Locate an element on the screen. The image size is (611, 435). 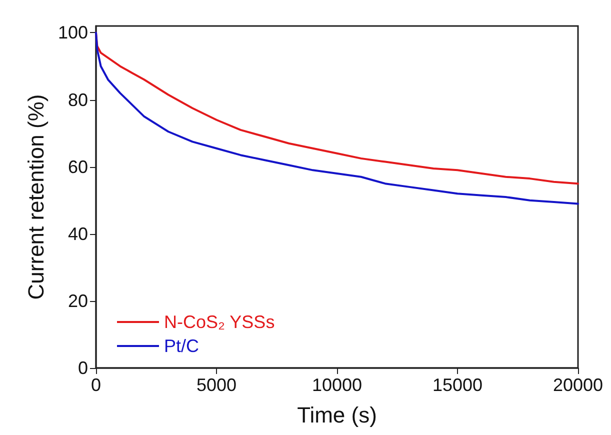
x-tick-label: 5000 is located at coordinates (216, 385).